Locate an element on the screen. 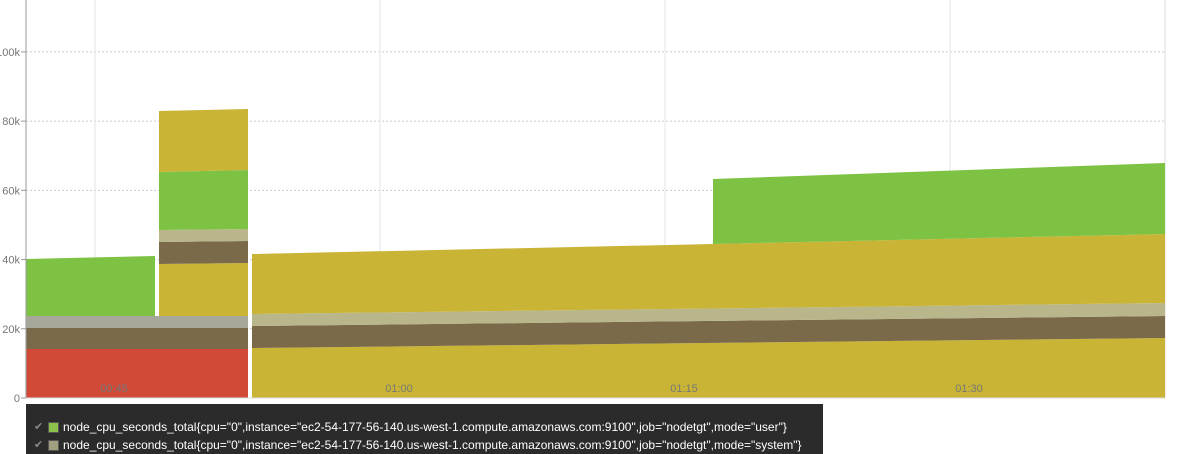 The image size is (1202, 454). legend-swatch-user is located at coordinates (53, 427).